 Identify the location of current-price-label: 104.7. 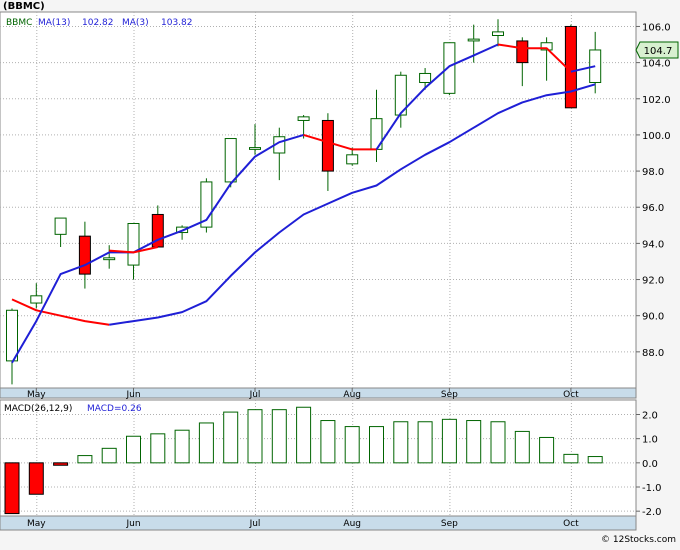
(658, 51).